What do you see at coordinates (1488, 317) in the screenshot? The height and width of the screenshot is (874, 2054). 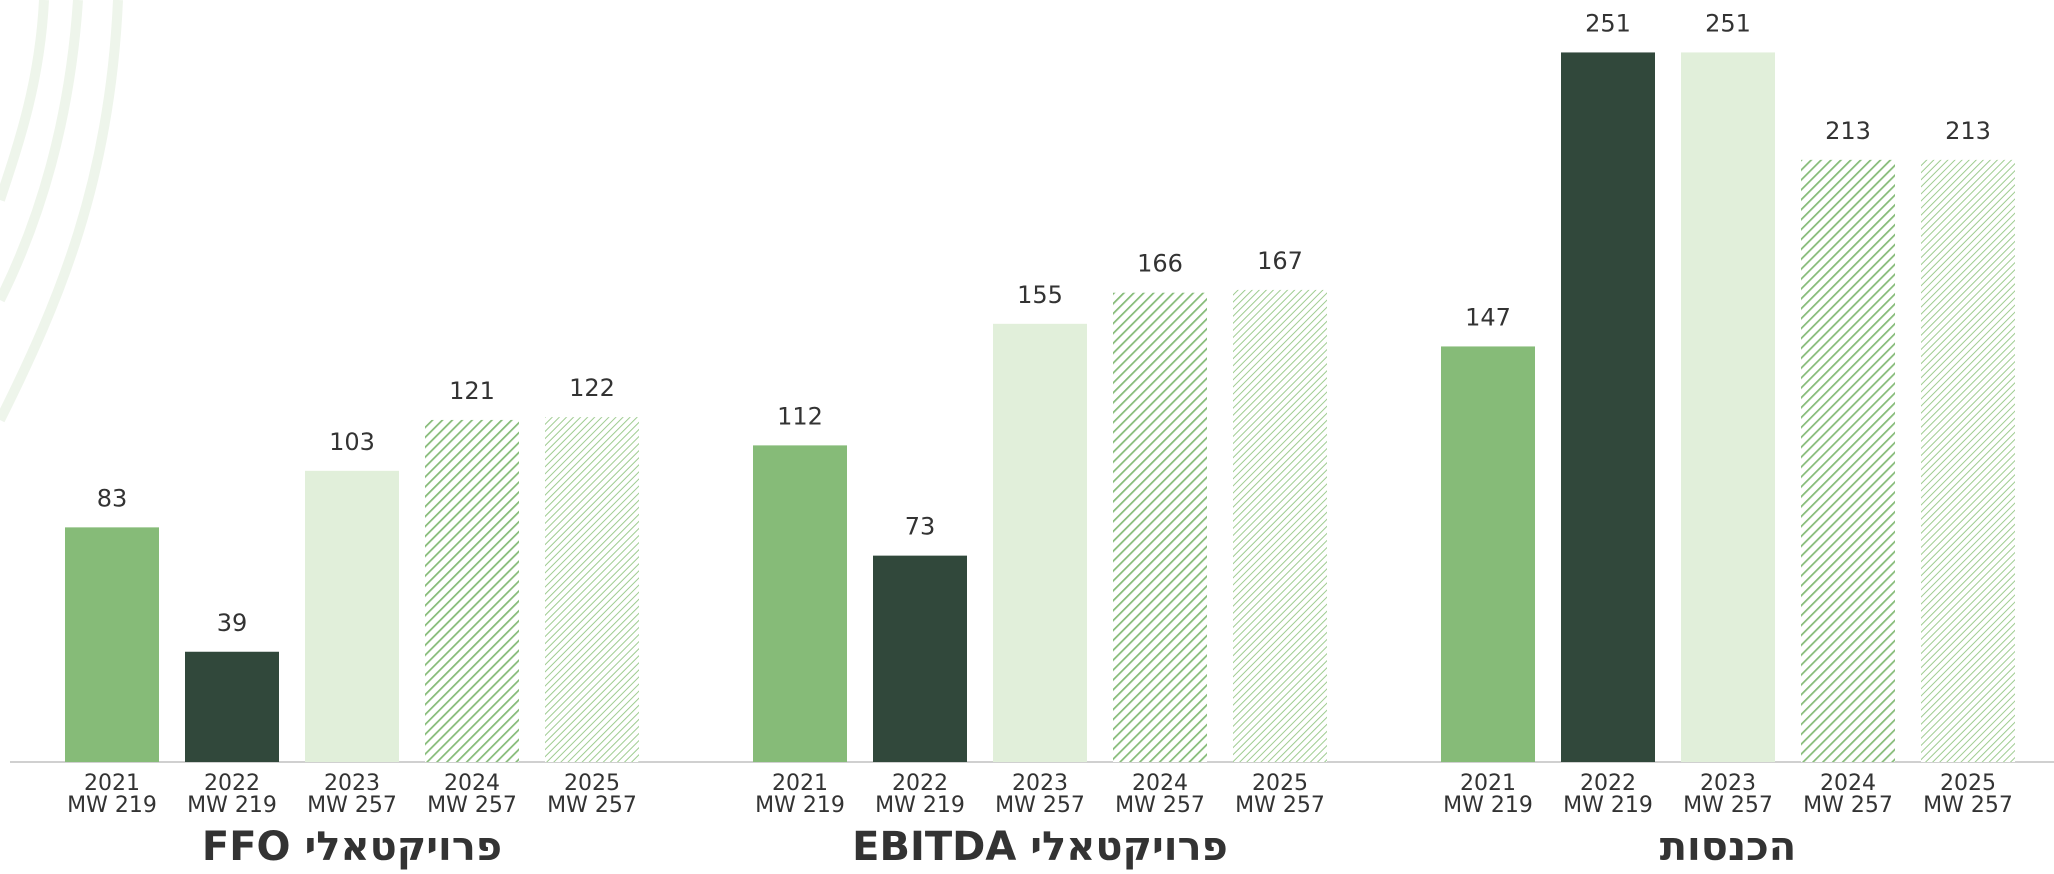 I see `value-label: 147` at bounding box center [1488, 317].